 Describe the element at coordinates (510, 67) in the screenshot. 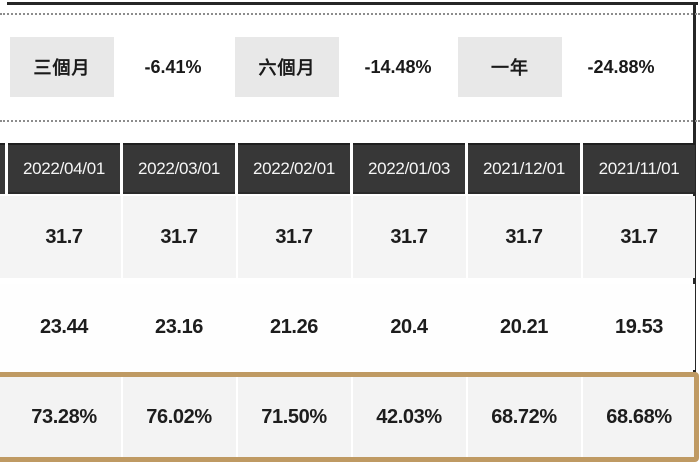

I see `period-label-1-year: 一年` at that location.